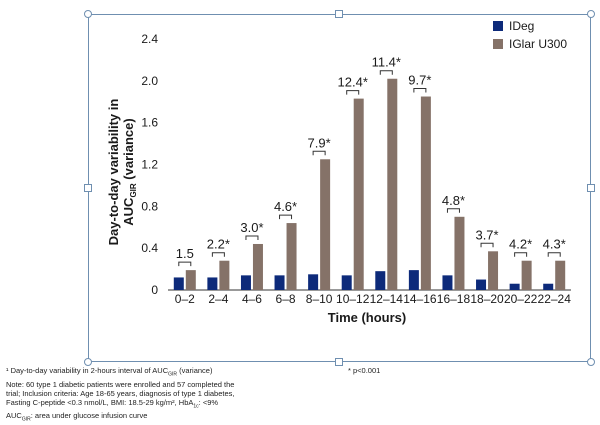 Image resolution: width=600 pixels, height=425 pixels. I want to click on y-tick-label: 1.6, so click(149, 123).